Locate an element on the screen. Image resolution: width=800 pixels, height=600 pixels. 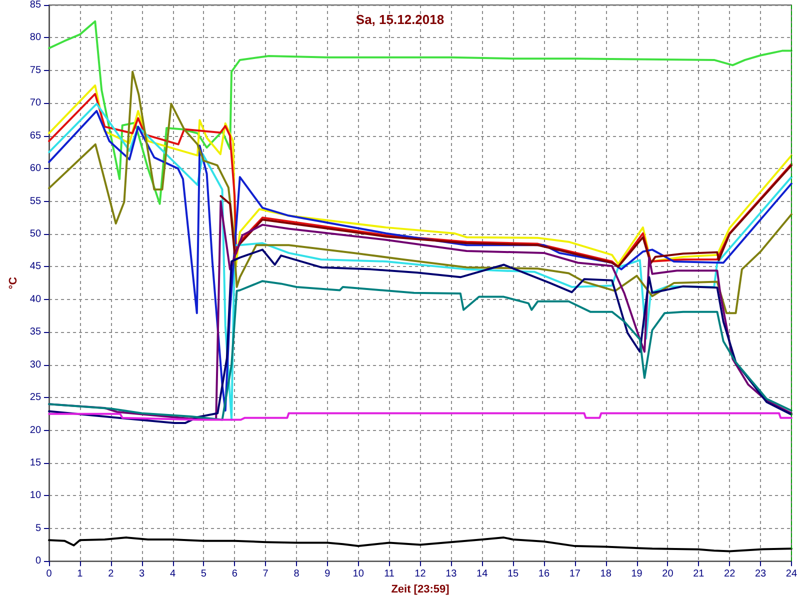
x-tick-label: 23 is located at coordinates (760, 574).